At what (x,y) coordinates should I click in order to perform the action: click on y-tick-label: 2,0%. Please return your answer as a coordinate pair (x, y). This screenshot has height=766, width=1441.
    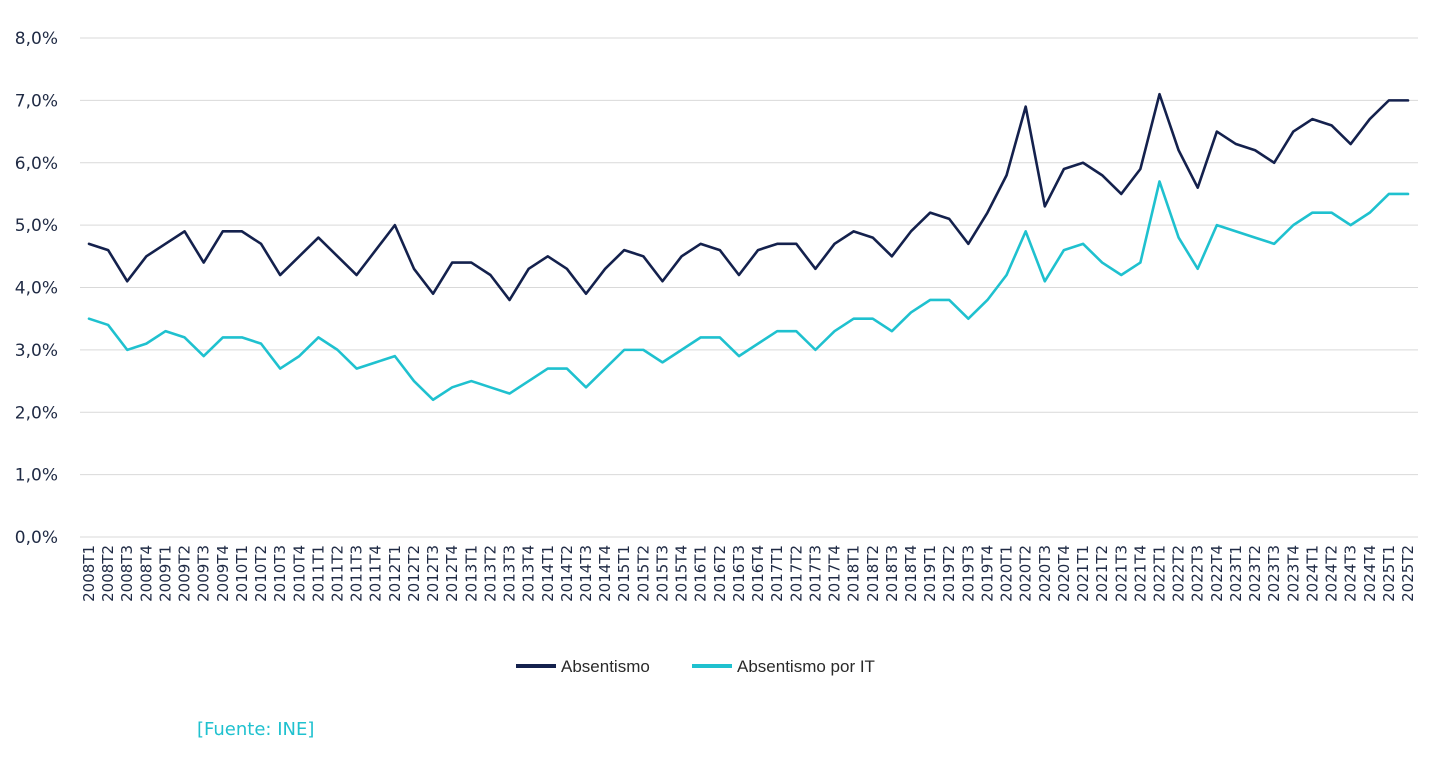
    Looking at the image, I should click on (36, 413).